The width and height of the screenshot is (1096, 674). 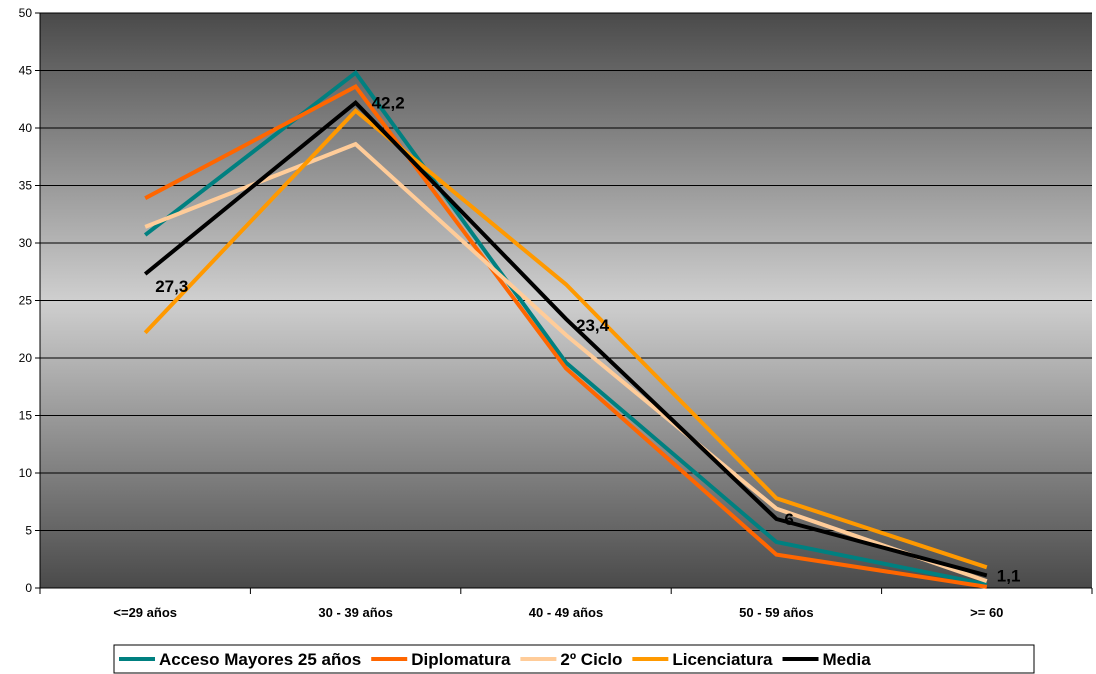 What do you see at coordinates (26, 71) in the screenshot?
I see `y-tick-label: 45` at bounding box center [26, 71].